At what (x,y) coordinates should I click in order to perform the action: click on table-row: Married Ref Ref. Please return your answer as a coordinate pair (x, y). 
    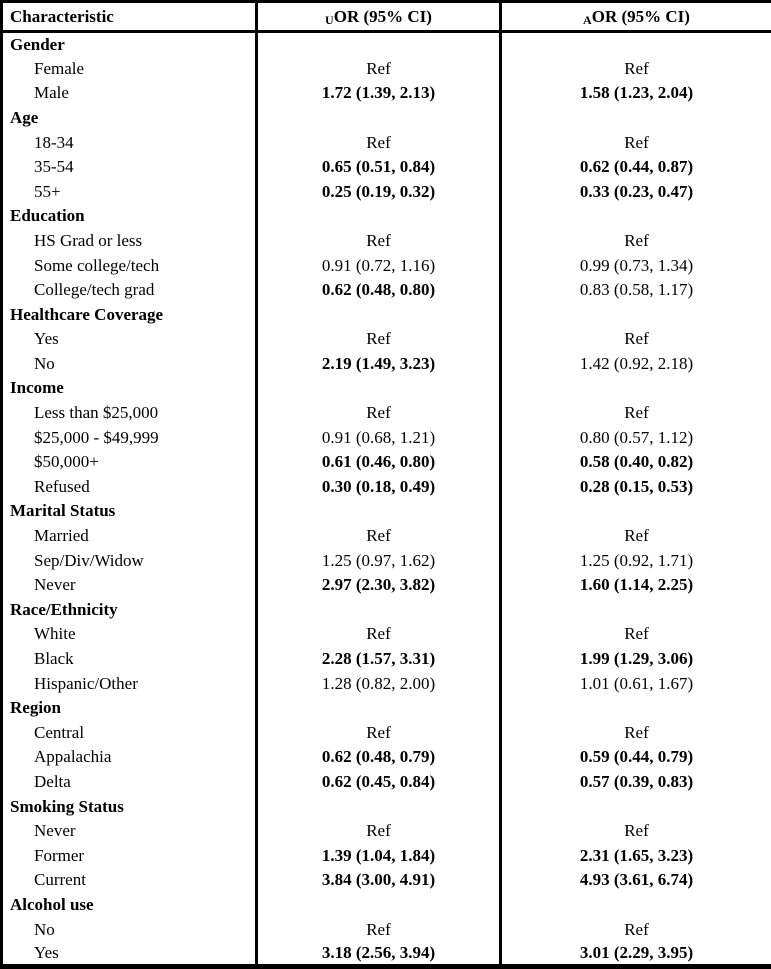
    Looking at the image, I should click on (386, 535).